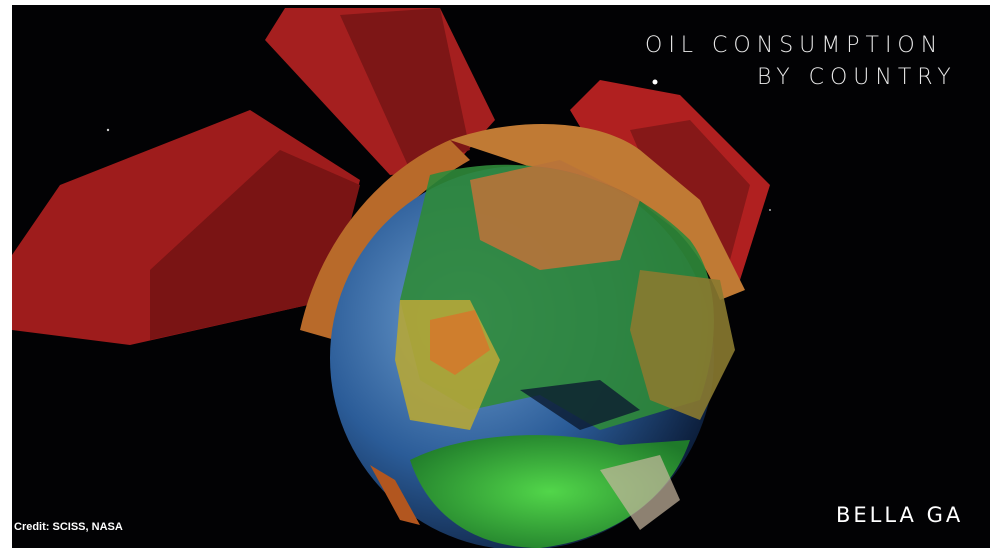  I want to click on title: OIL CONSUMPTION, so click(794, 45).